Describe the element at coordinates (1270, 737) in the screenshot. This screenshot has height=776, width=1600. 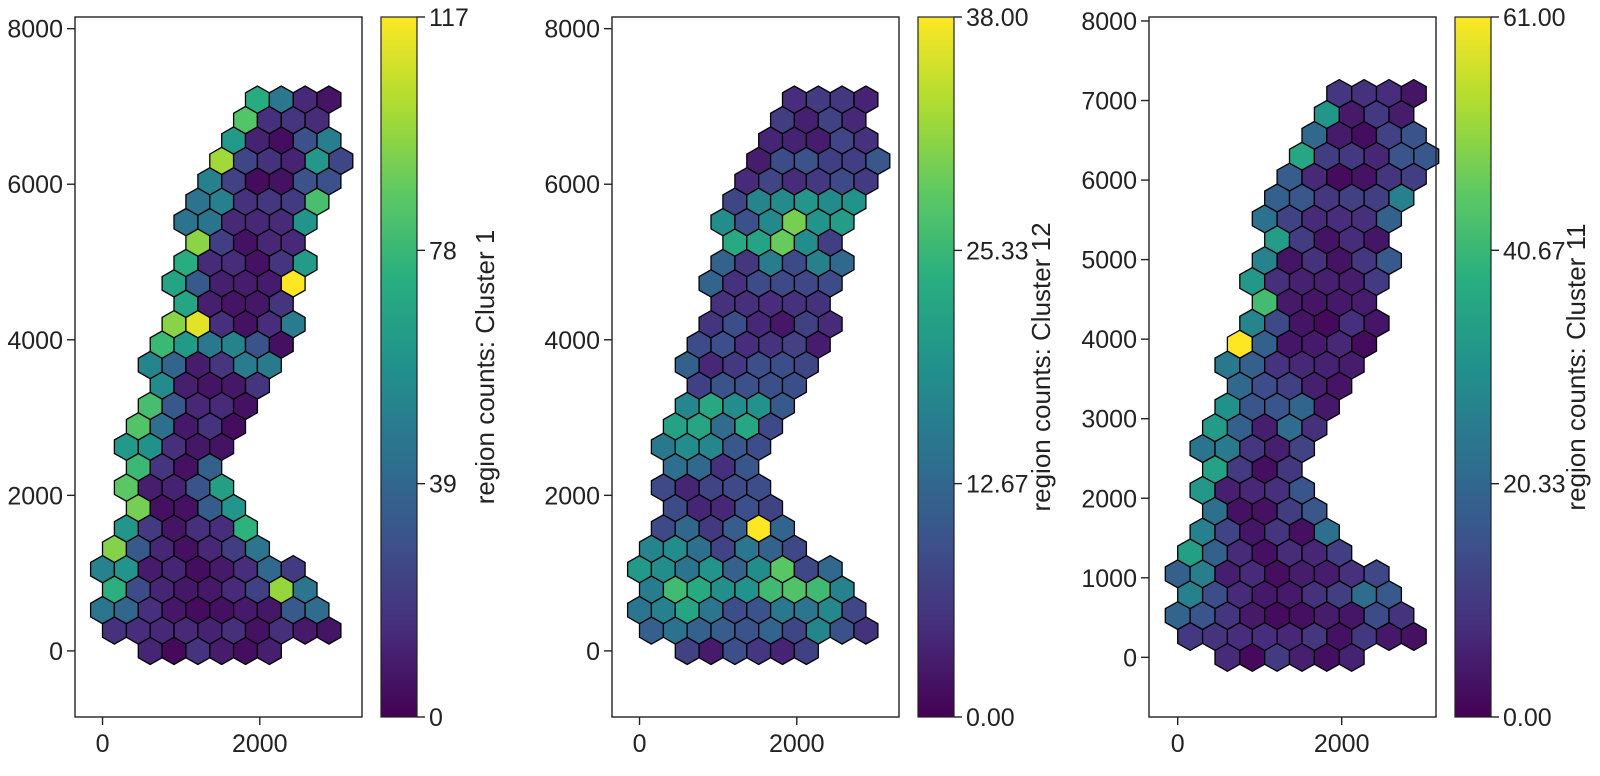
I see `x-axis-3: 0 2000` at that location.